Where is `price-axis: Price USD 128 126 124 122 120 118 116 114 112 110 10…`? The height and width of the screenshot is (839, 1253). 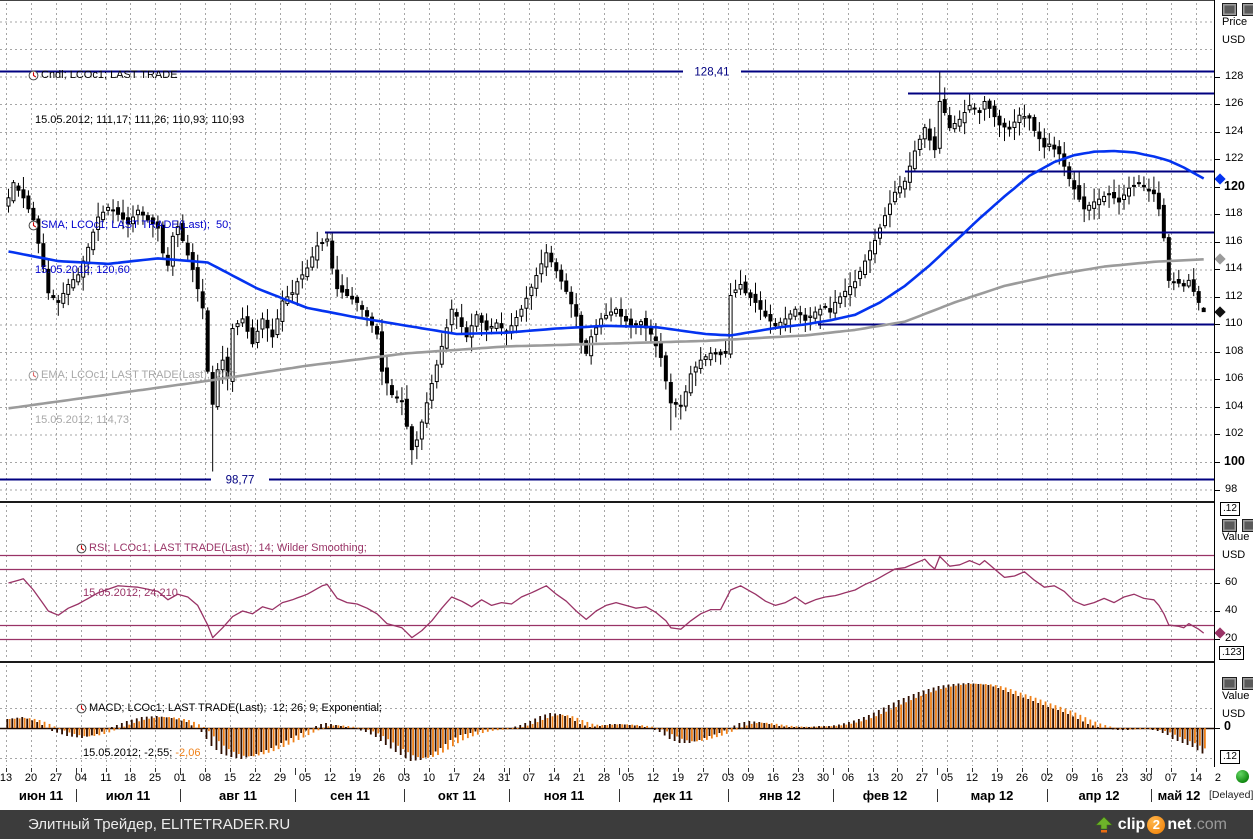 price-axis: Price USD 128 126 124 122 120 118 116 114 112 110 10… is located at coordinates (1234, 384).